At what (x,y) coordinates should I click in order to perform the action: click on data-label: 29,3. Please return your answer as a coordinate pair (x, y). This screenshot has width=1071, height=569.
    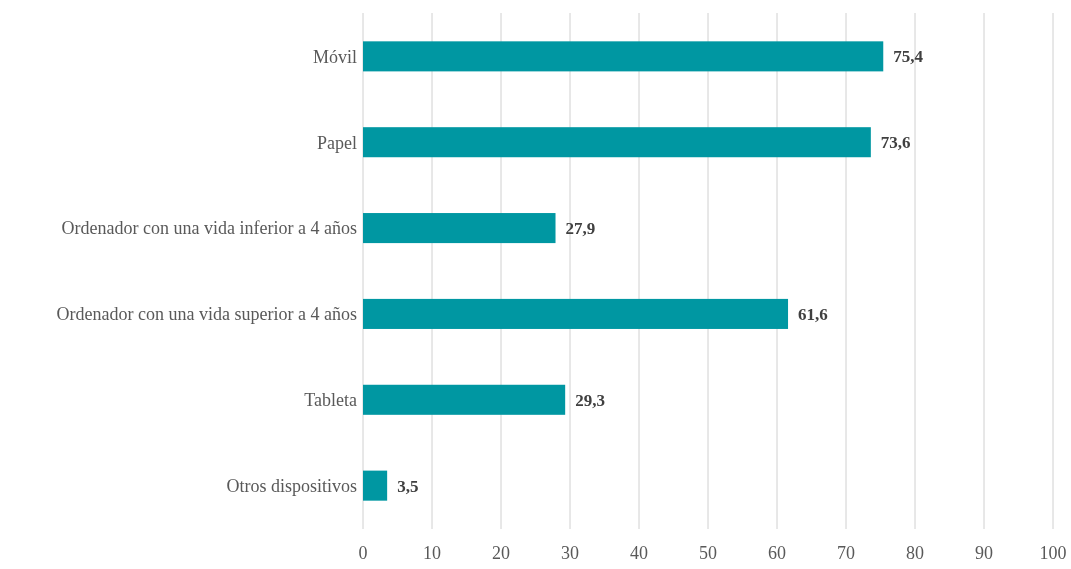
    Looking at the image, I should click on (590, 400).